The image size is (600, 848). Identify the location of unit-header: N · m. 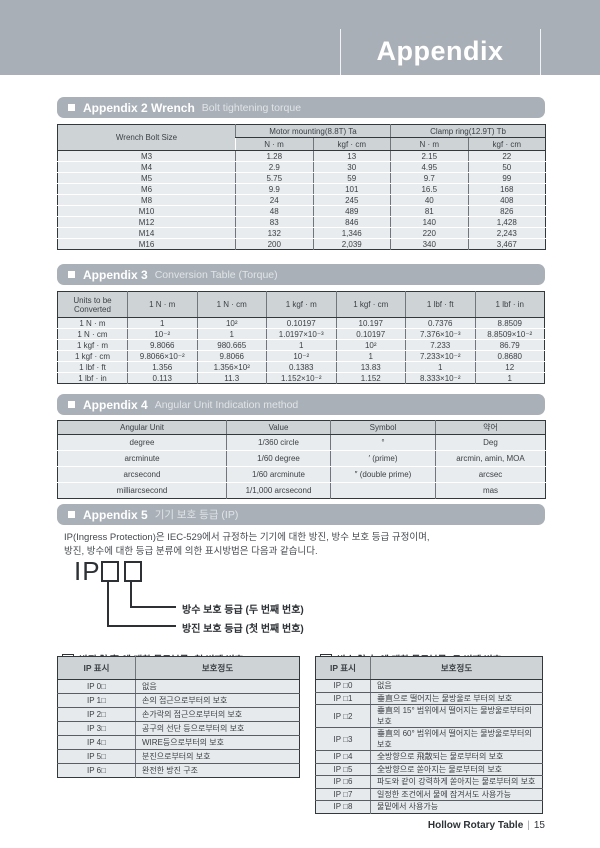
(429, 144).